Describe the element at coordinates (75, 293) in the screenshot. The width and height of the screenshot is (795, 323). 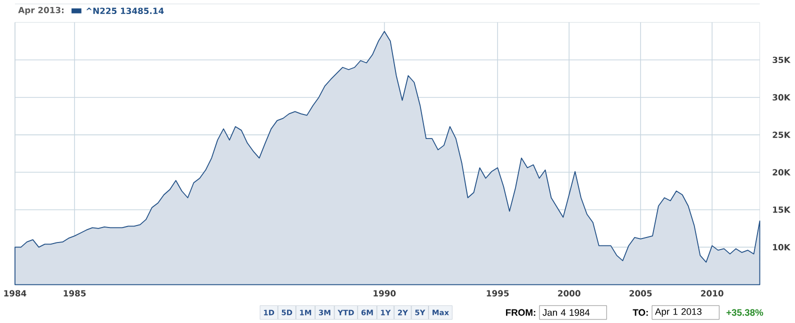
I see `x-tick-label: 1985` at that location.